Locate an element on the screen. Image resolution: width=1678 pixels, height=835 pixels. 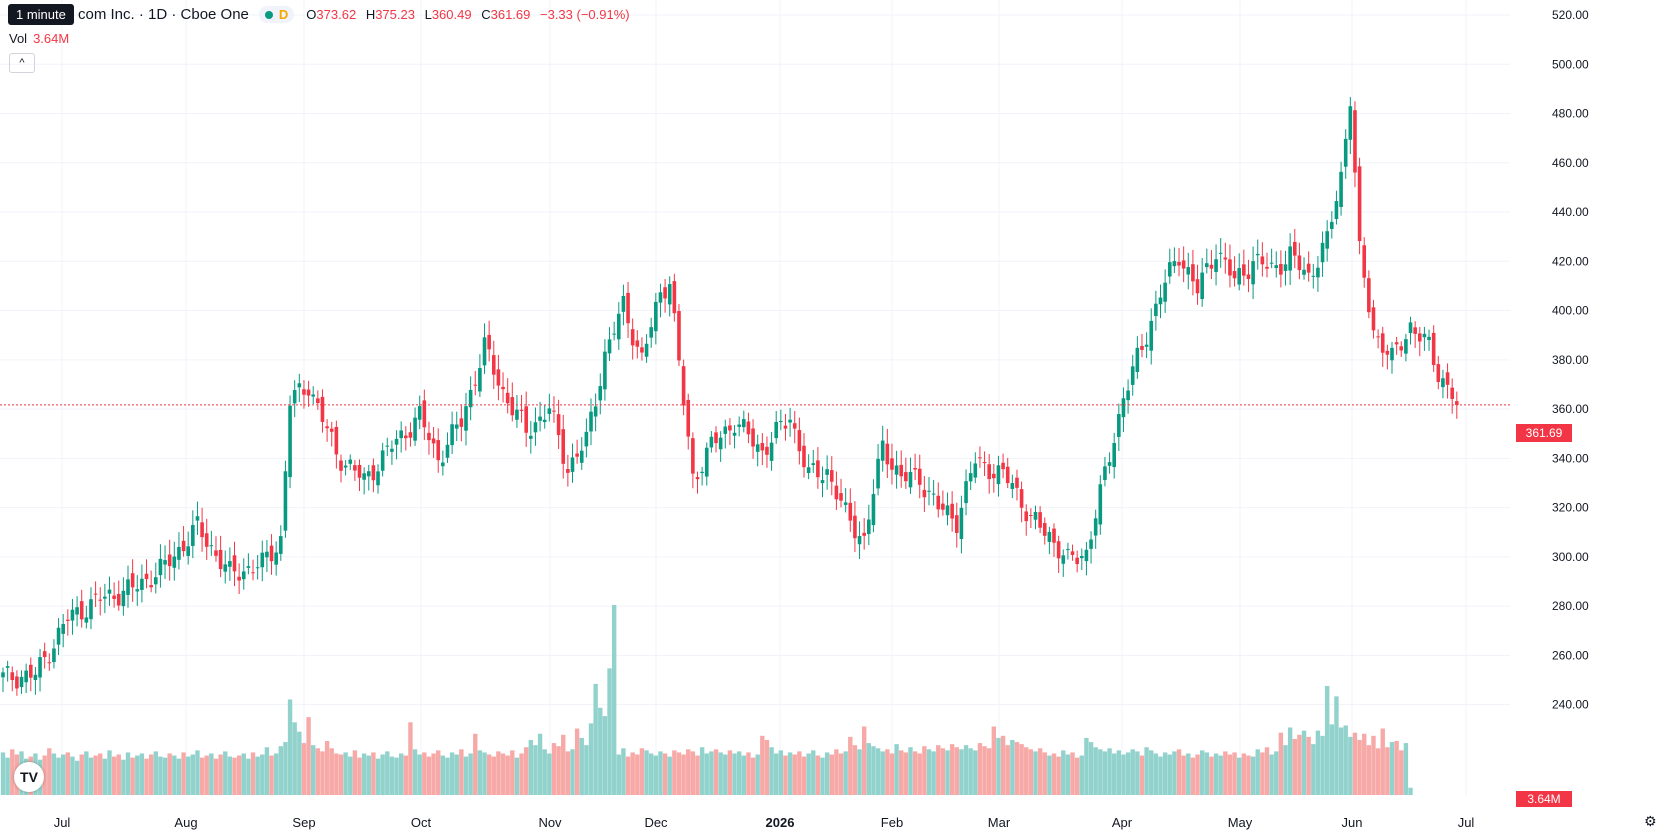
time-tick-label: Jul is located at coordinates (1466, 822).